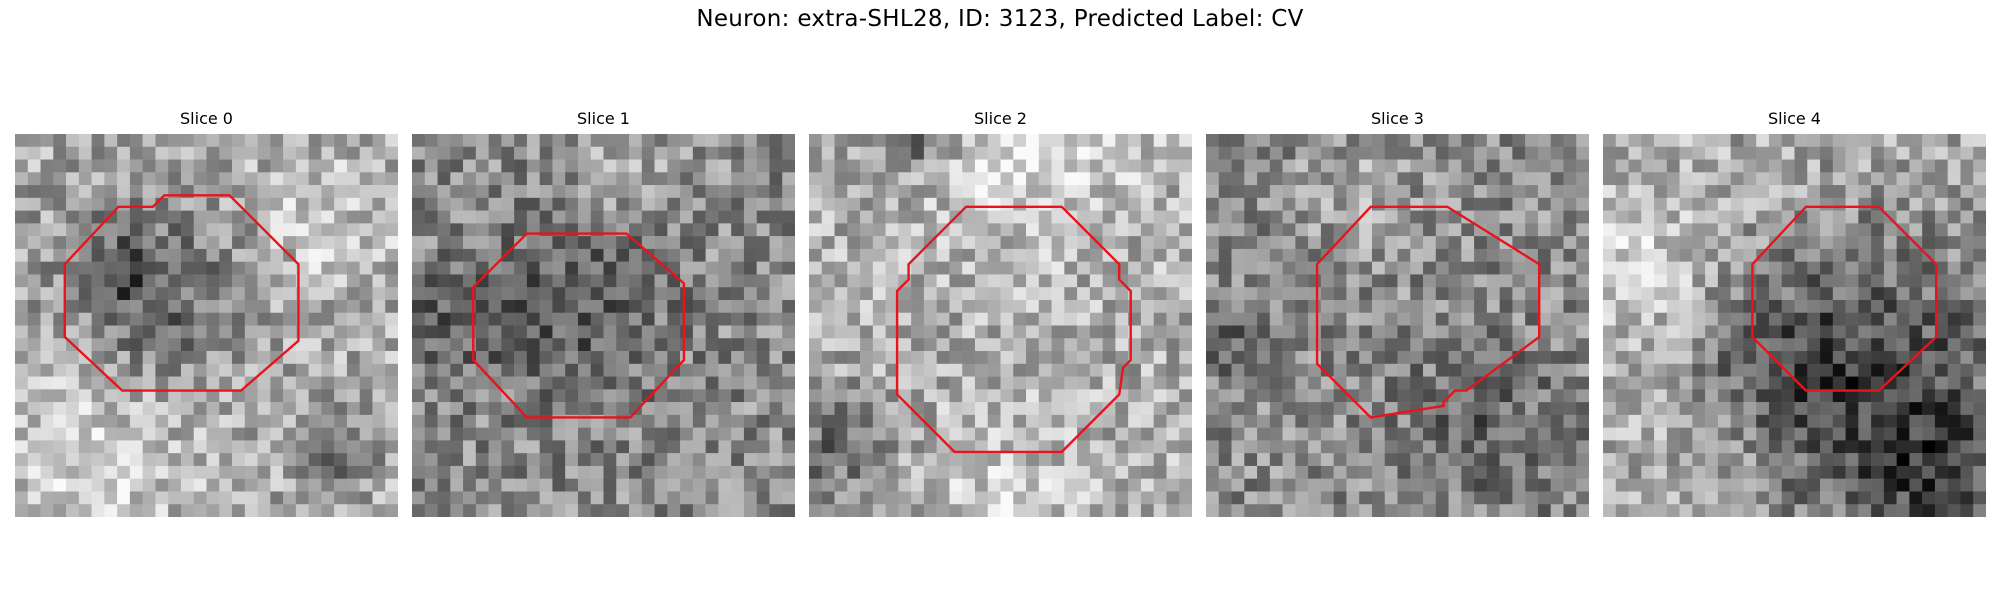 This screenshot has height=600, width=2000. I want to click on slice-panel-1: Slice 1, so click(603, 312).